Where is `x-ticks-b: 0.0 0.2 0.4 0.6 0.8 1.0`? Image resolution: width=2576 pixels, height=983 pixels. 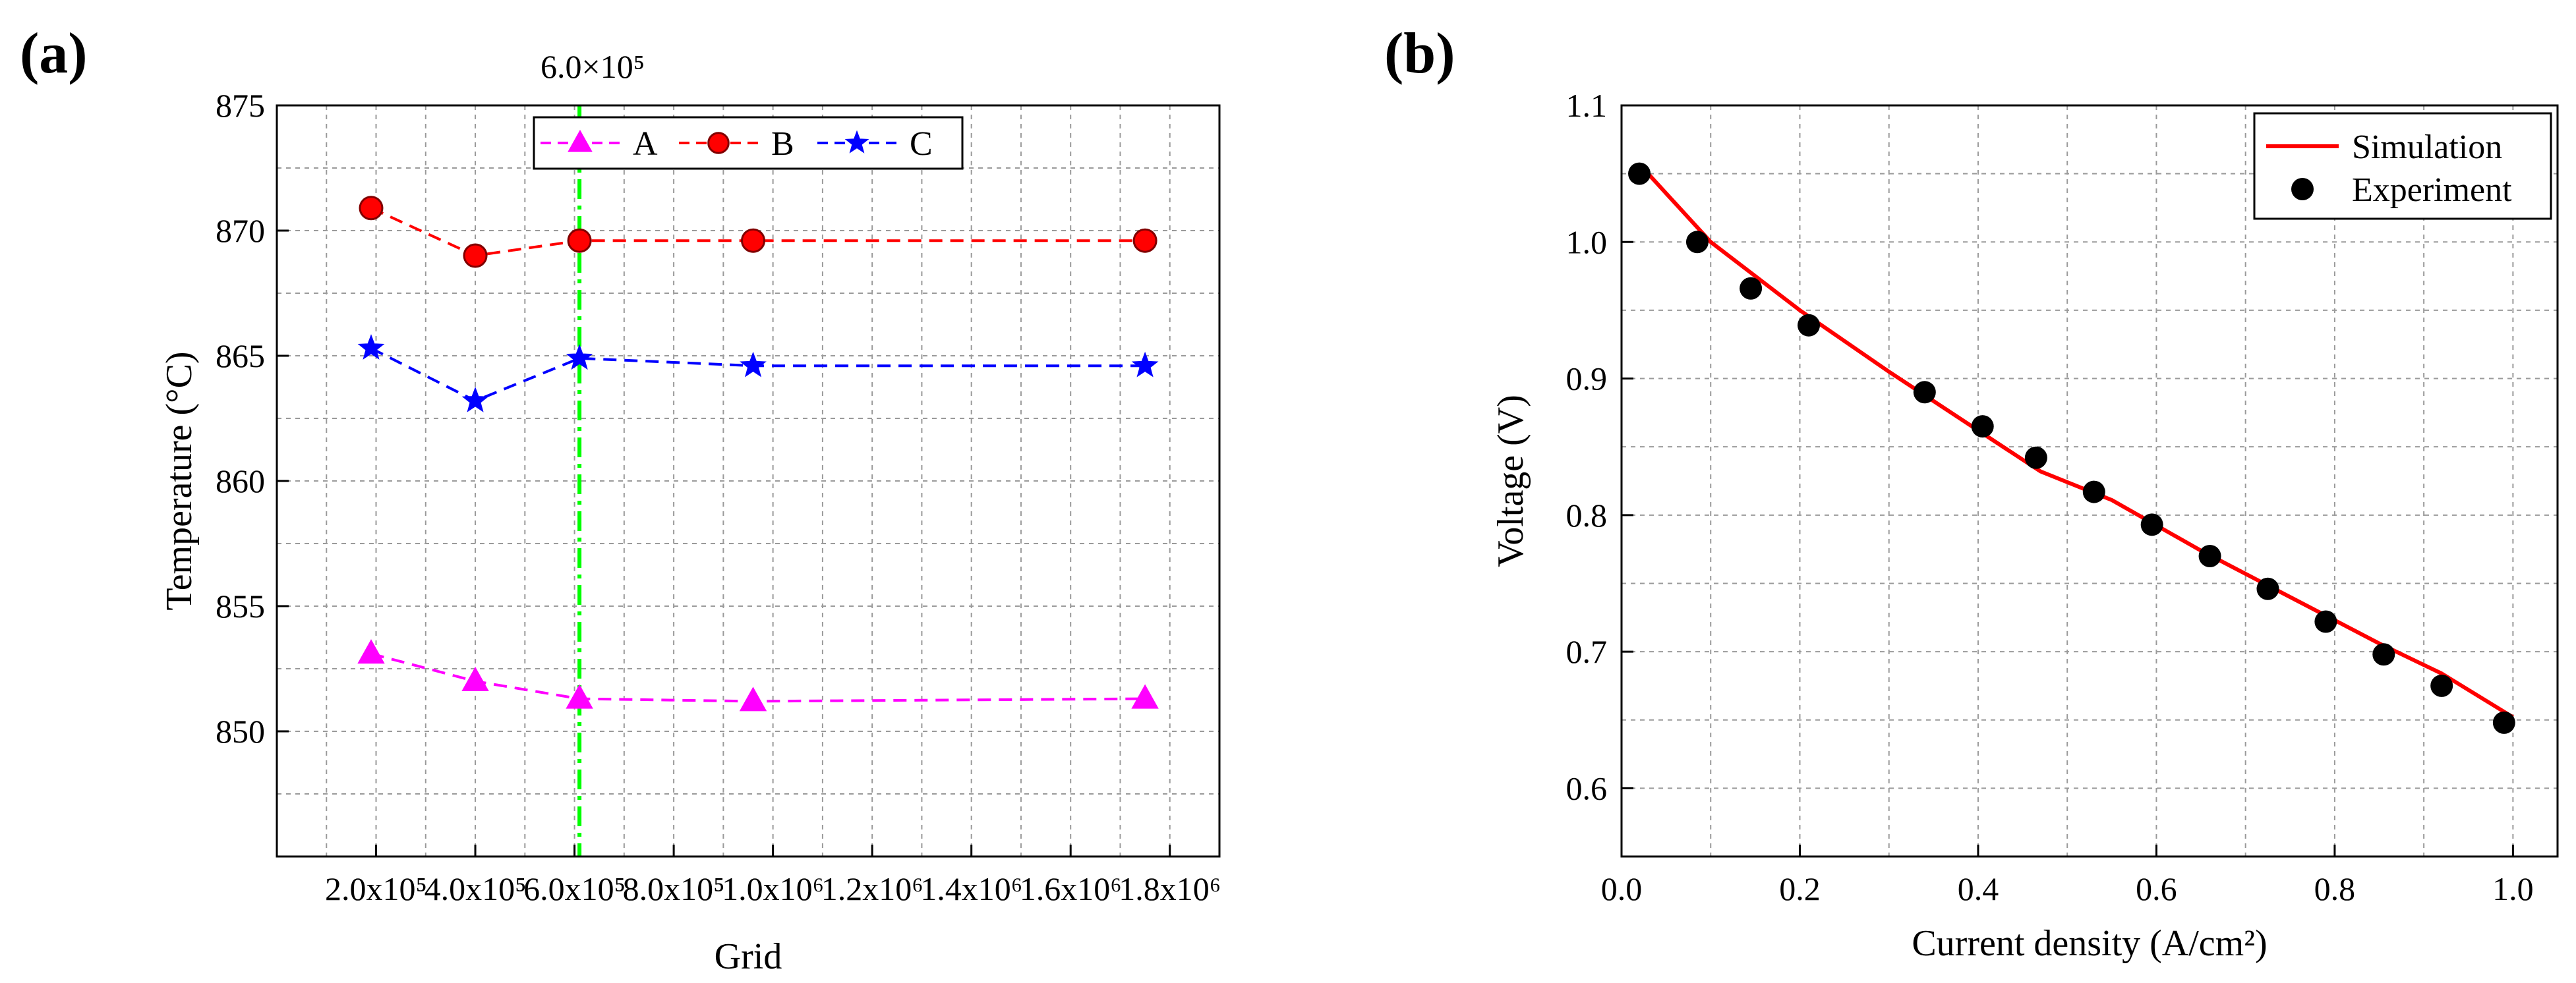 x-ticks-b: 0.0 0.2 0.4 0.6 0.8 1.0 is located at coordinates (2067, 876).